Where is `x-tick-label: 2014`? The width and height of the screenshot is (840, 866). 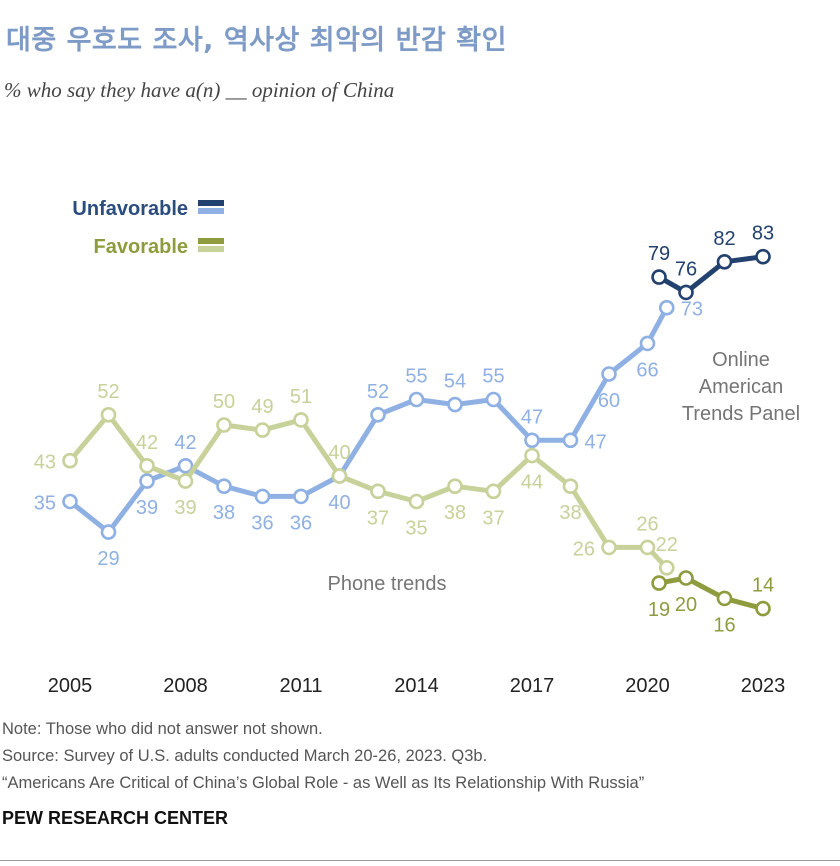
x-tick-label: 2014 is located at coordinates (416, 686).